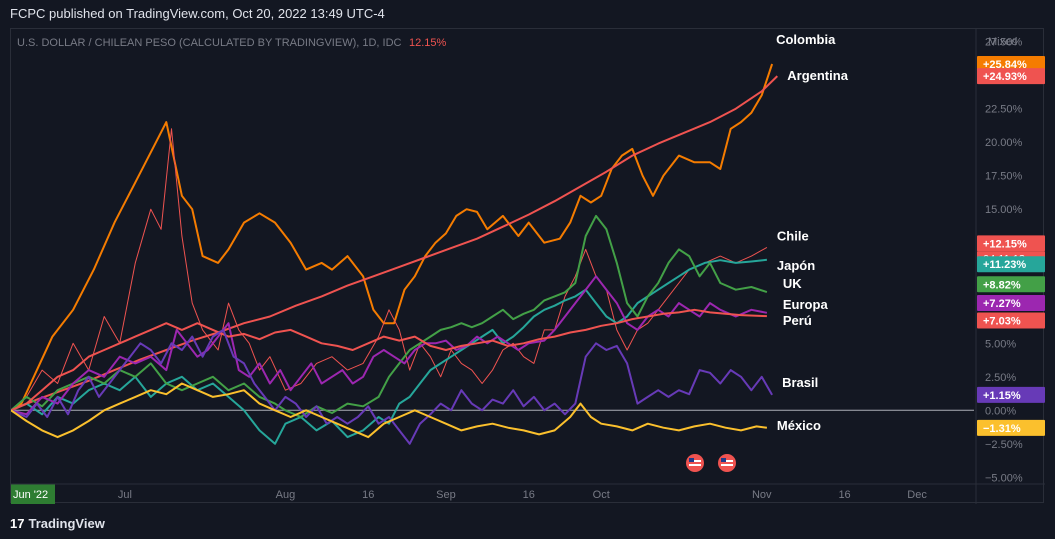 The width and height of the screenshot is (1055, 539). What do you see at coordinates (1002, 429) in the screenshot?
I see `price-badge-value: −1.31%` at bounding box center [1002, 429].